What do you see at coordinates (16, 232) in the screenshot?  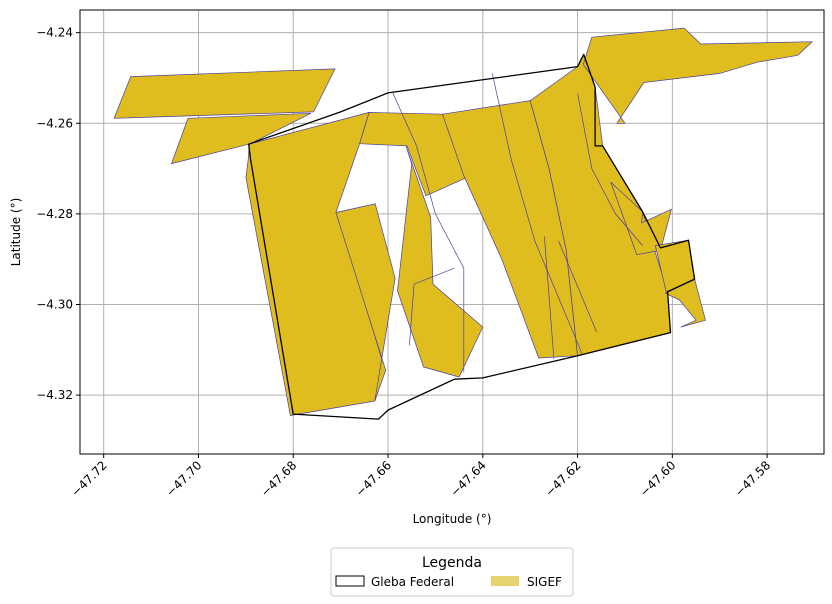 I see `y-axis-label: Latitude (°)` at bounding box center [16, 232].